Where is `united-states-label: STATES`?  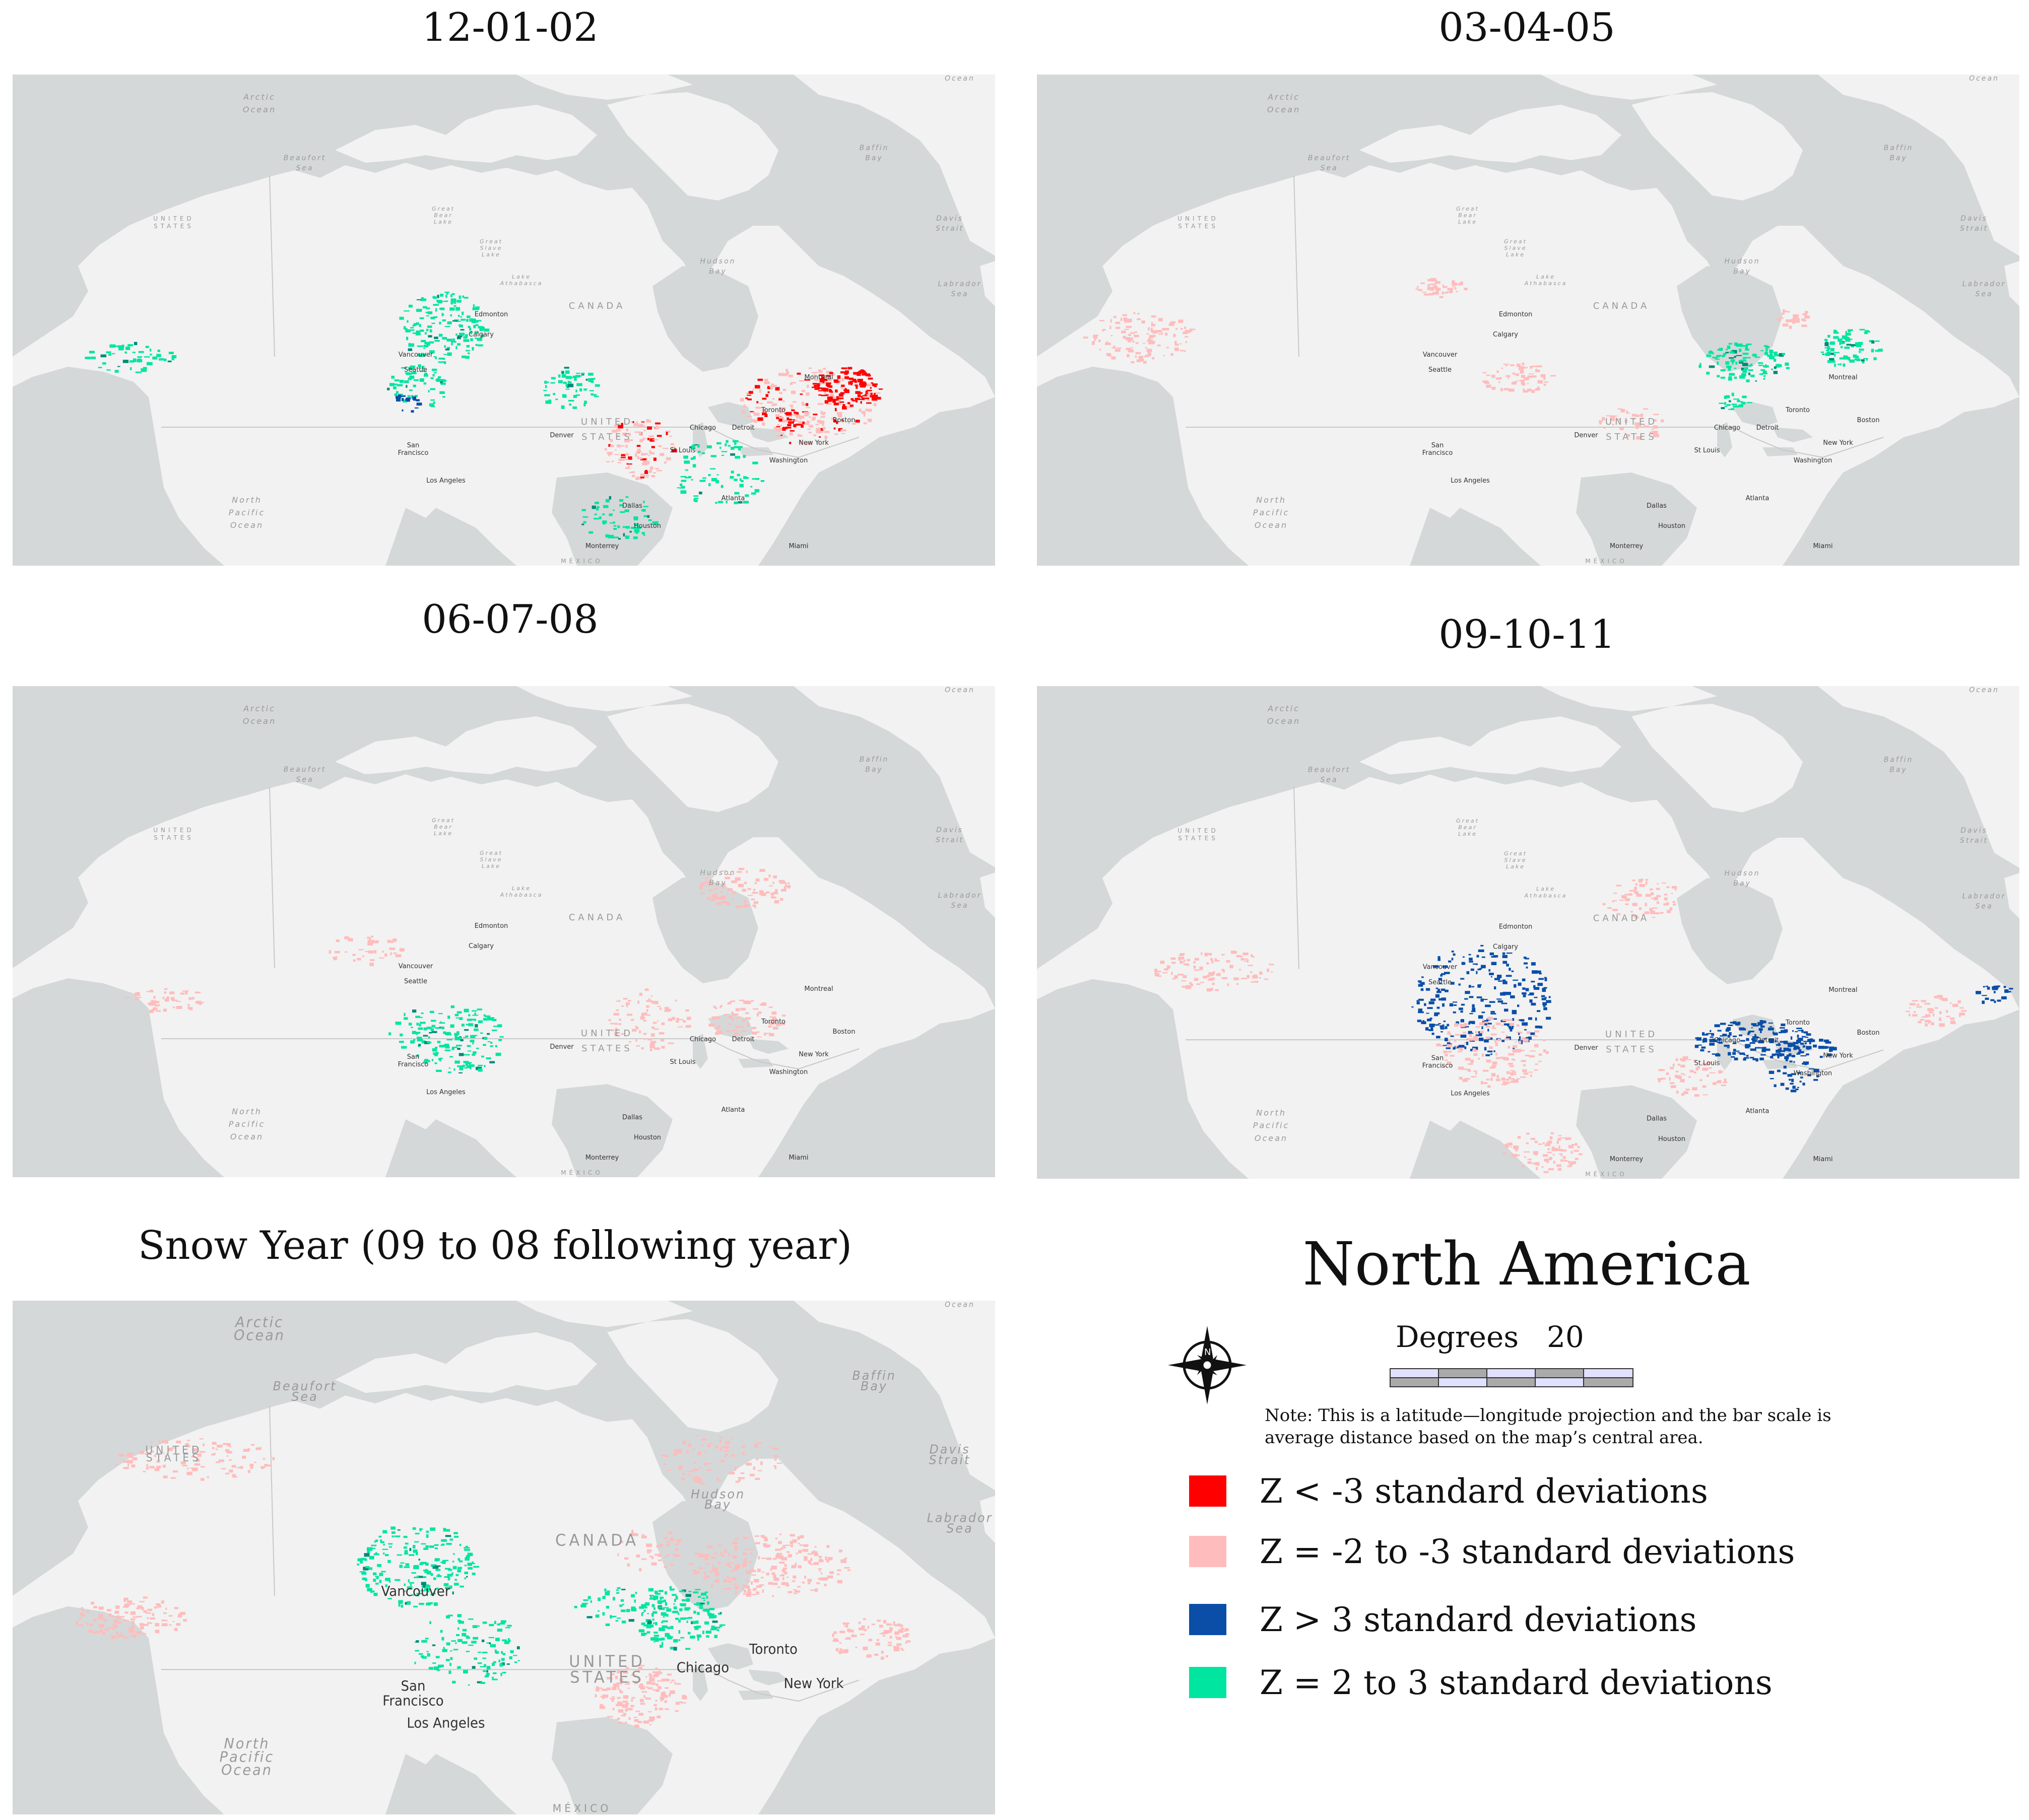
united-states-label: STATES is located at coordinates (1631, 437).